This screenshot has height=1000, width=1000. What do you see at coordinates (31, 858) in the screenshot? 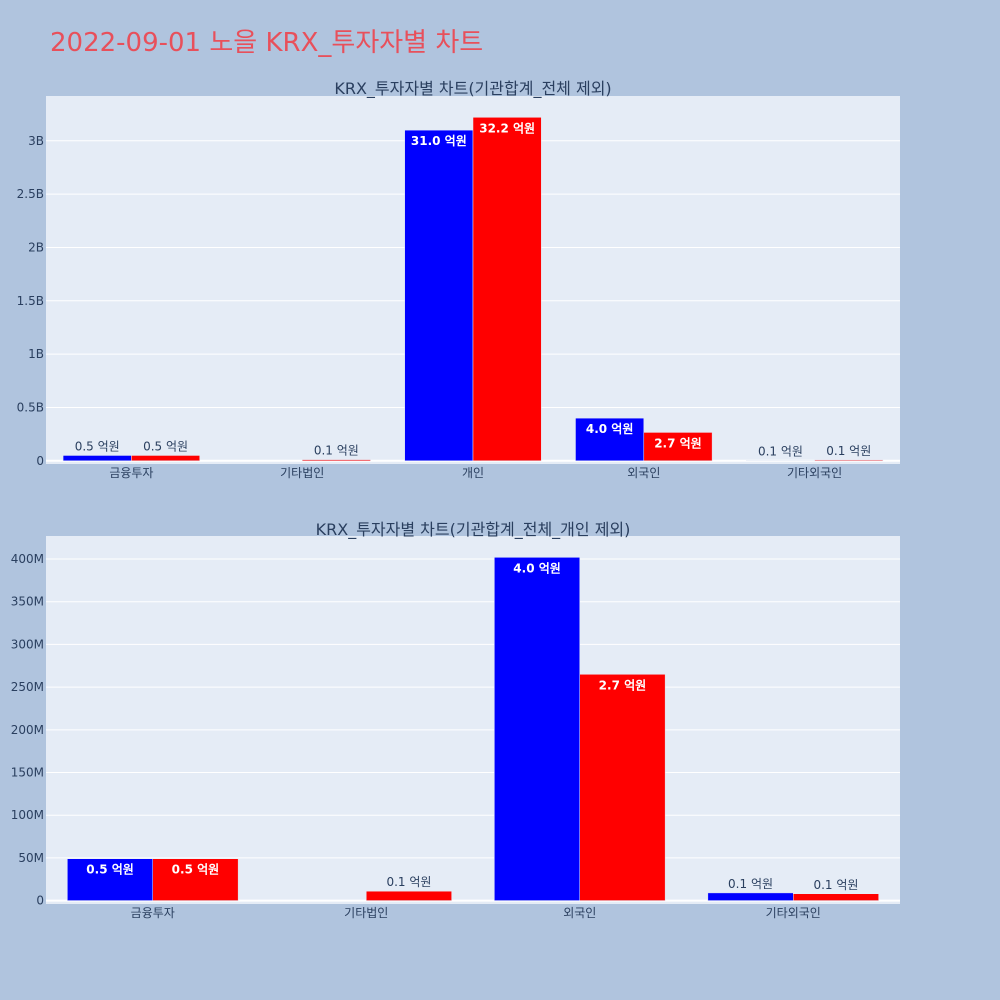
I see `y-tick-label: 50M` at bounding box center [31, 858].